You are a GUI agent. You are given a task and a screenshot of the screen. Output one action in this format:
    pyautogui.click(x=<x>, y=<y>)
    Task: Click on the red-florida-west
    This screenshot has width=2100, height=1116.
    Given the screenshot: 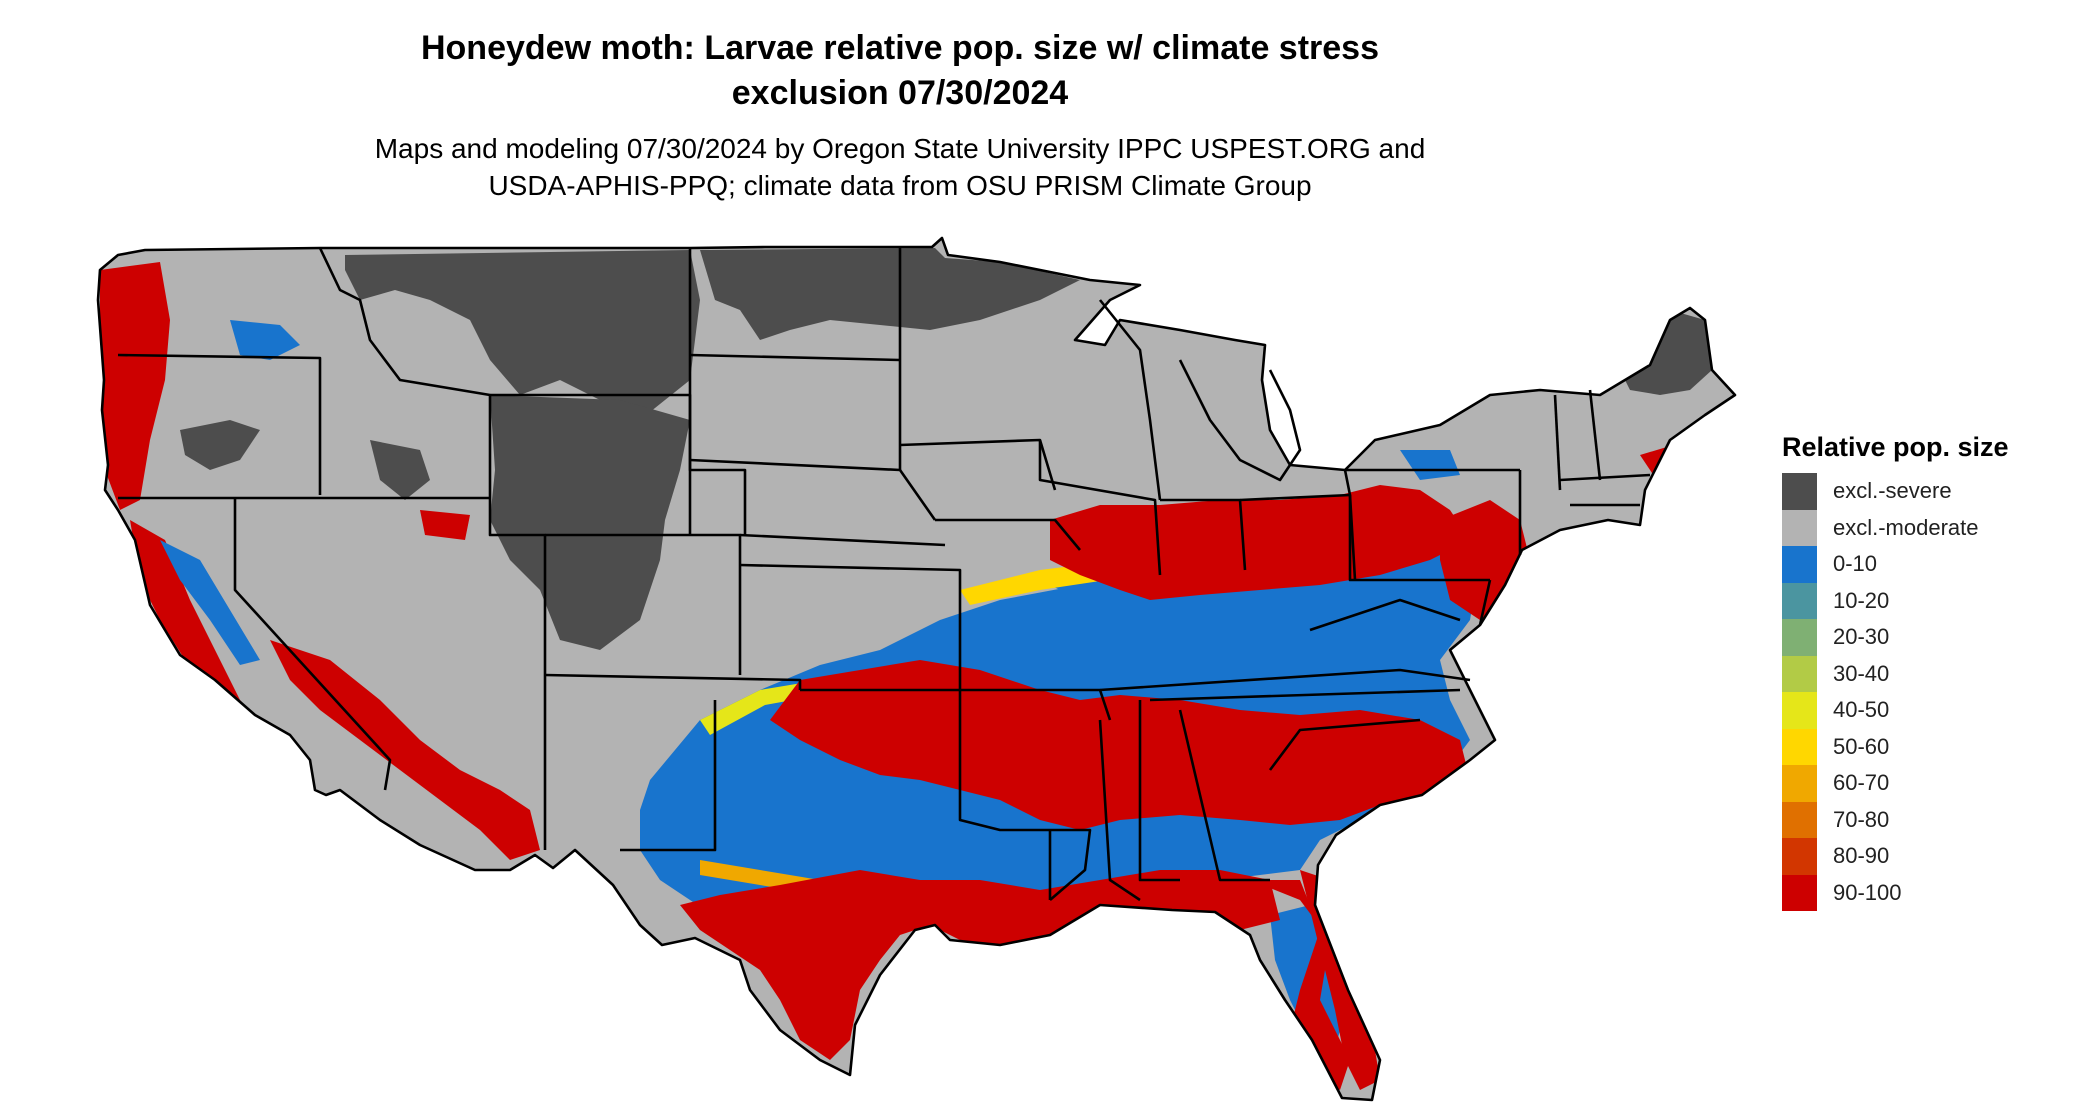 What is the action you would take?
    pyautogui.click(x=1300, y=985)
    